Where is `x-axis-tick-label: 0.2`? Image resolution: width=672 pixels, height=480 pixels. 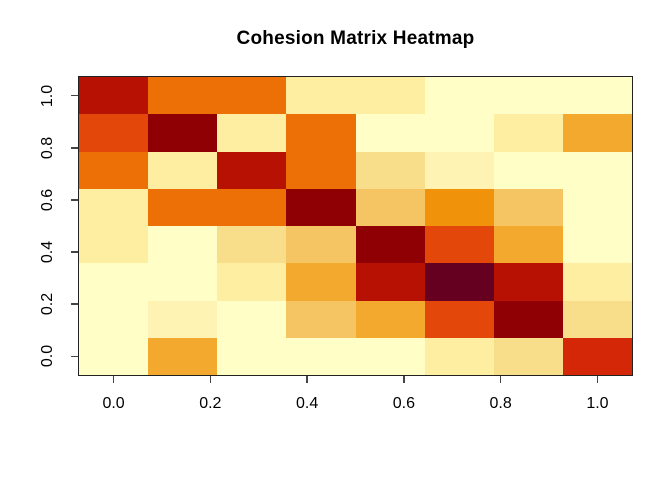
x-axis-tick-label: 0.2 is located at coordinates (210, 403).